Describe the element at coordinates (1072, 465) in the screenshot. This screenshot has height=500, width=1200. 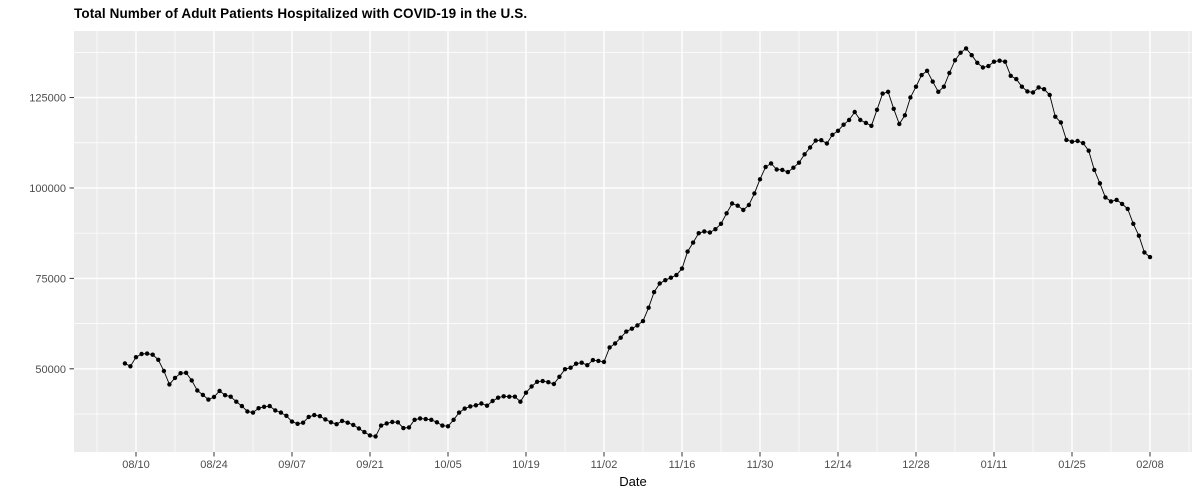
I see `x-tick-label: 01/25` at that location.